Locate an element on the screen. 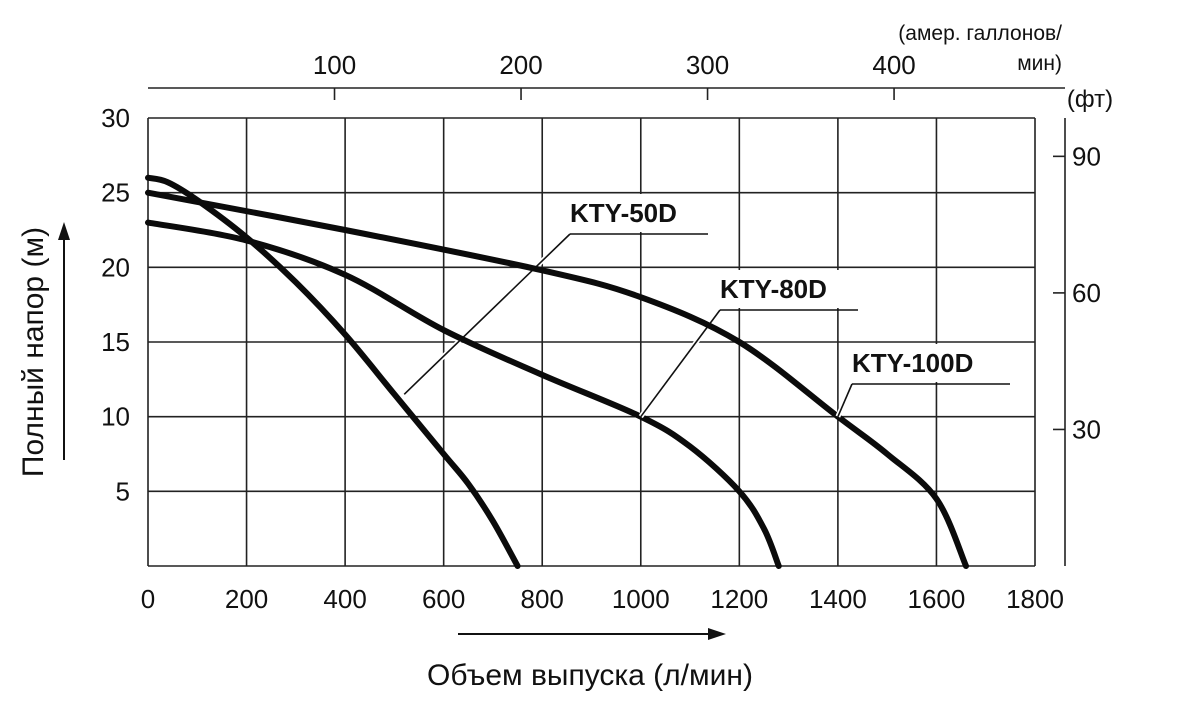 Image resolution: width=1195 pixels, height=701 pixels. leader-line-kty-50d is located at coordinates (487, 314).